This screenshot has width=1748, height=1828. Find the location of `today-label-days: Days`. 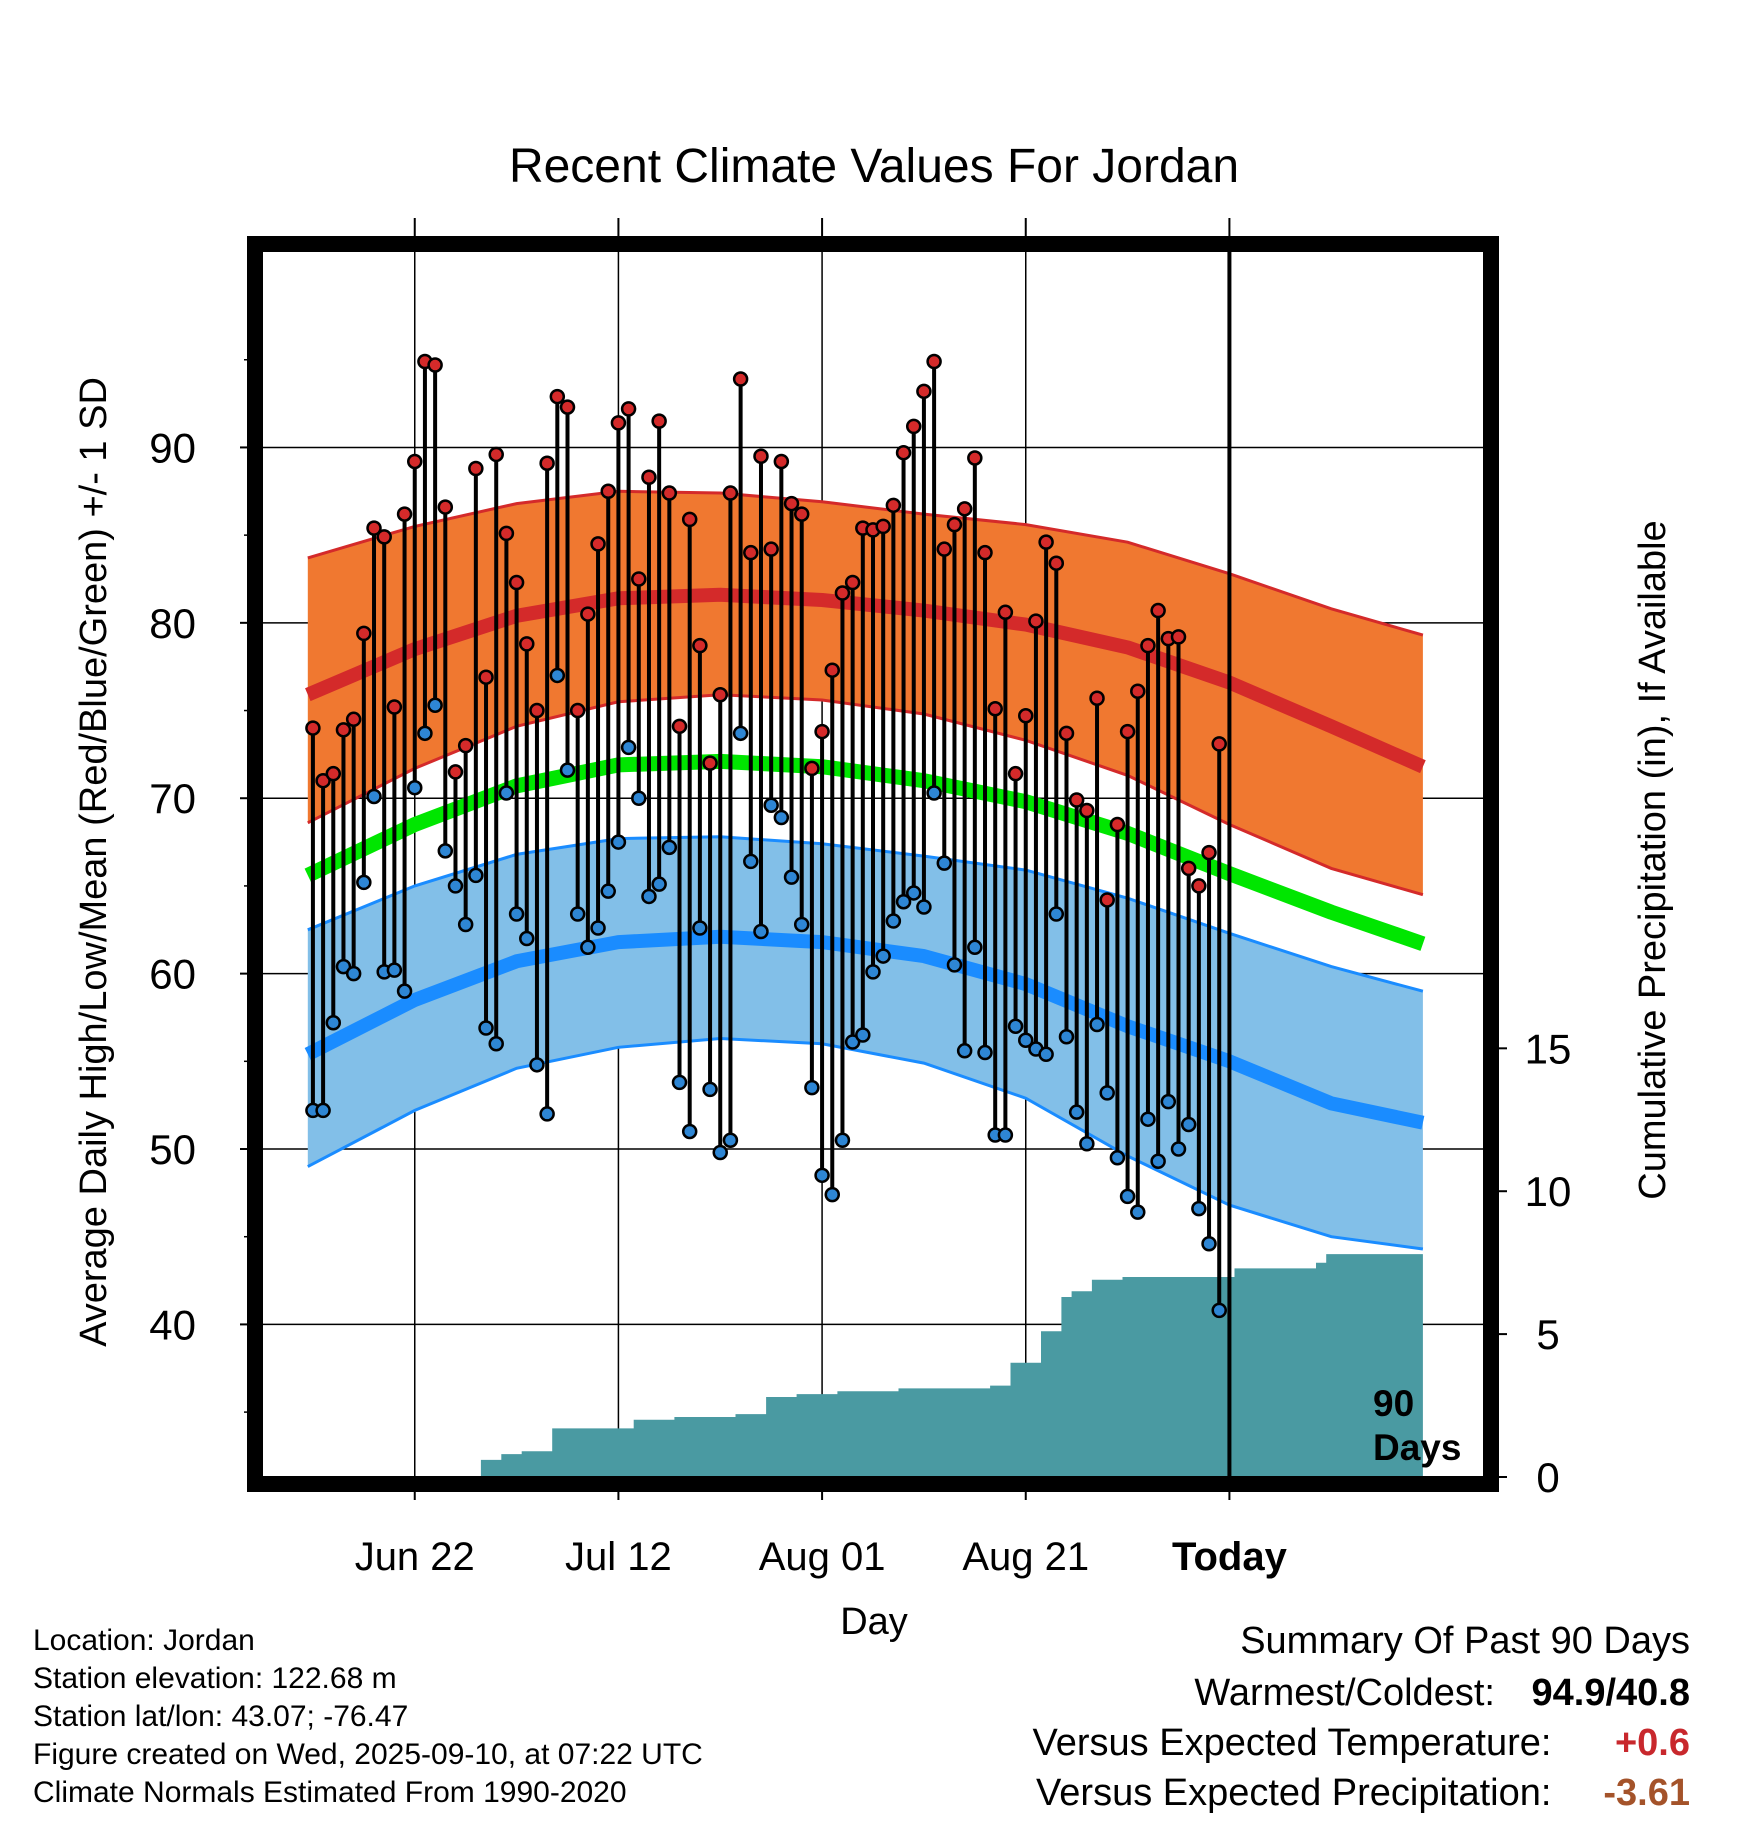

today-label-days: Days is located at coordinates (1417, 1447).